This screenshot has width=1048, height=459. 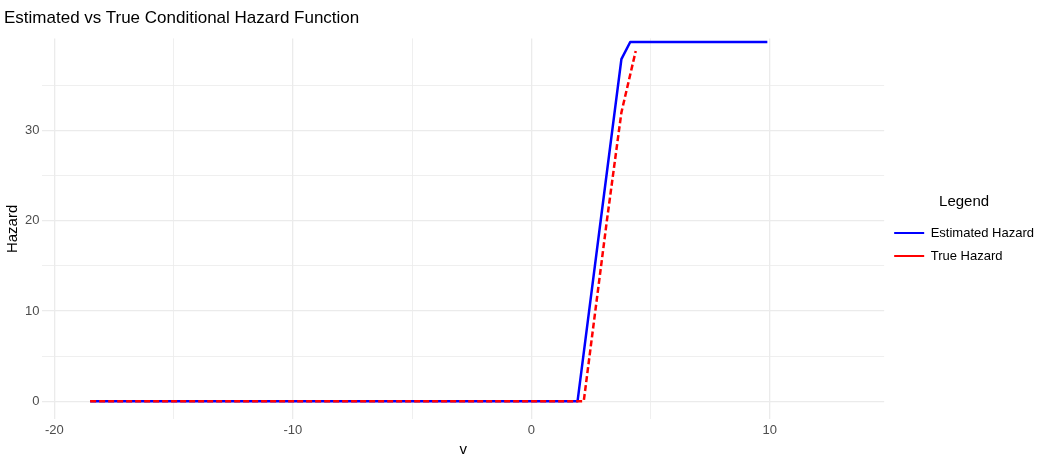 I want to click on legend-label: Estimated Hazard, so click(x=982, y=232).